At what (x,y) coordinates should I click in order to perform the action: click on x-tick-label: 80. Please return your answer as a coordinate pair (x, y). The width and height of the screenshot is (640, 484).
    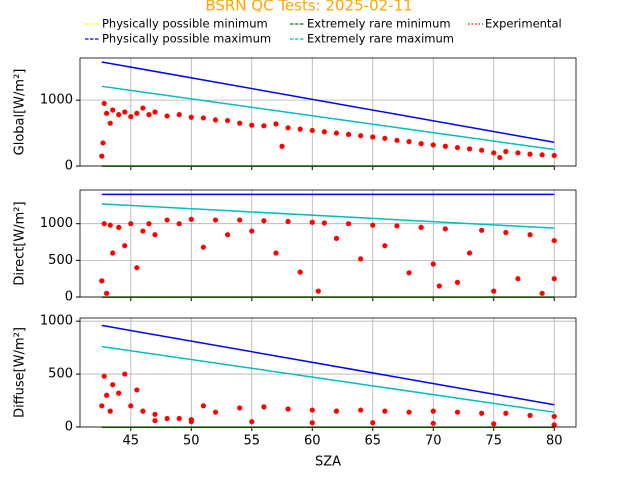
    Looking at the image, I should click on (554, 441).